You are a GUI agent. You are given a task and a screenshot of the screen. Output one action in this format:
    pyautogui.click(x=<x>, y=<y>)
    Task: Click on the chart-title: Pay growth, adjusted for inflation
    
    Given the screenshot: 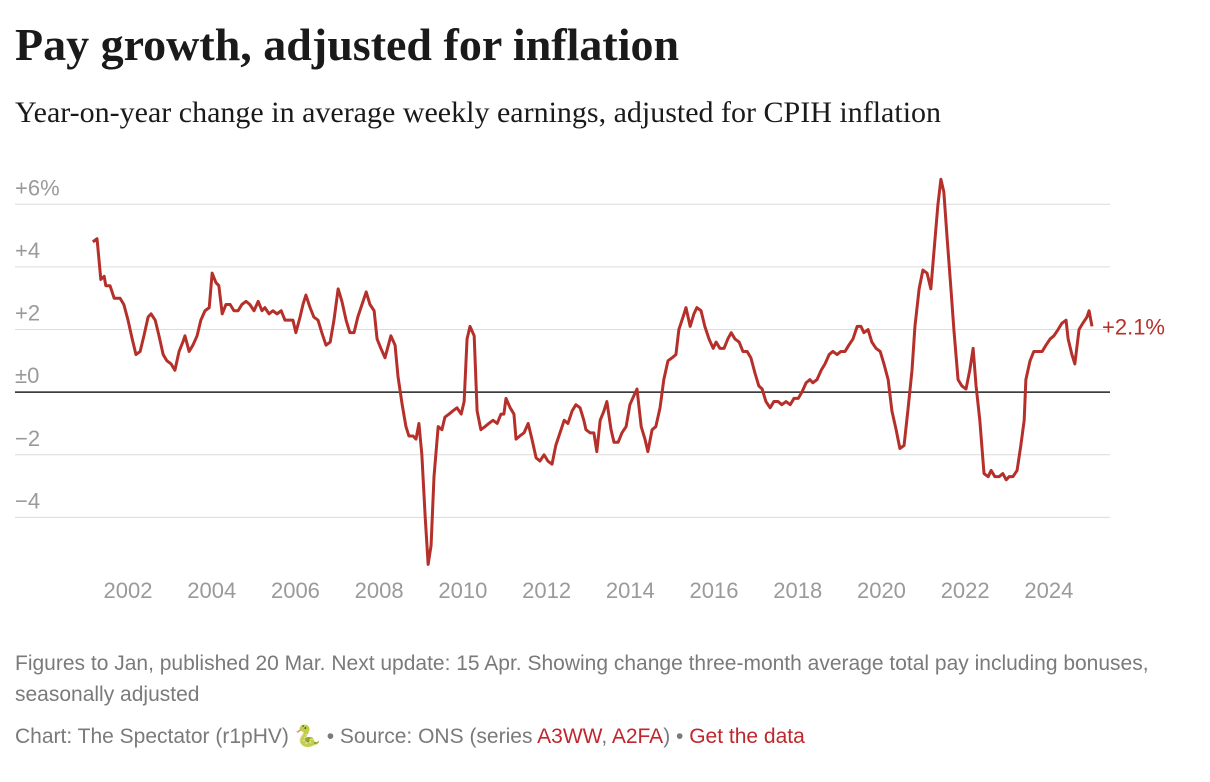 What is the action you would take?
    pyautogui.click(x=347, y=44)
    